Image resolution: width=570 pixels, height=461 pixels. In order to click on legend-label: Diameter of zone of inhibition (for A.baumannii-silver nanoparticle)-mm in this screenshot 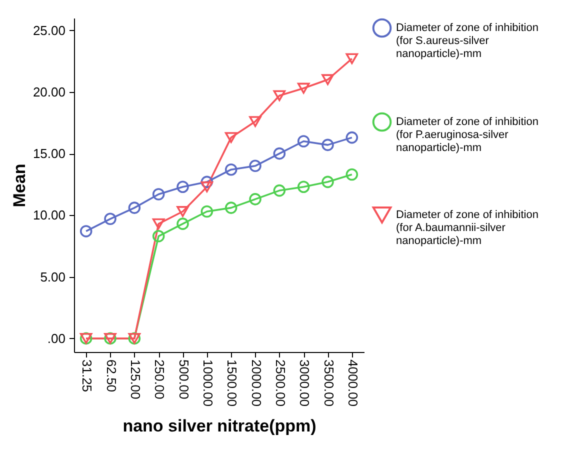, I will do `click(467, 228)`.